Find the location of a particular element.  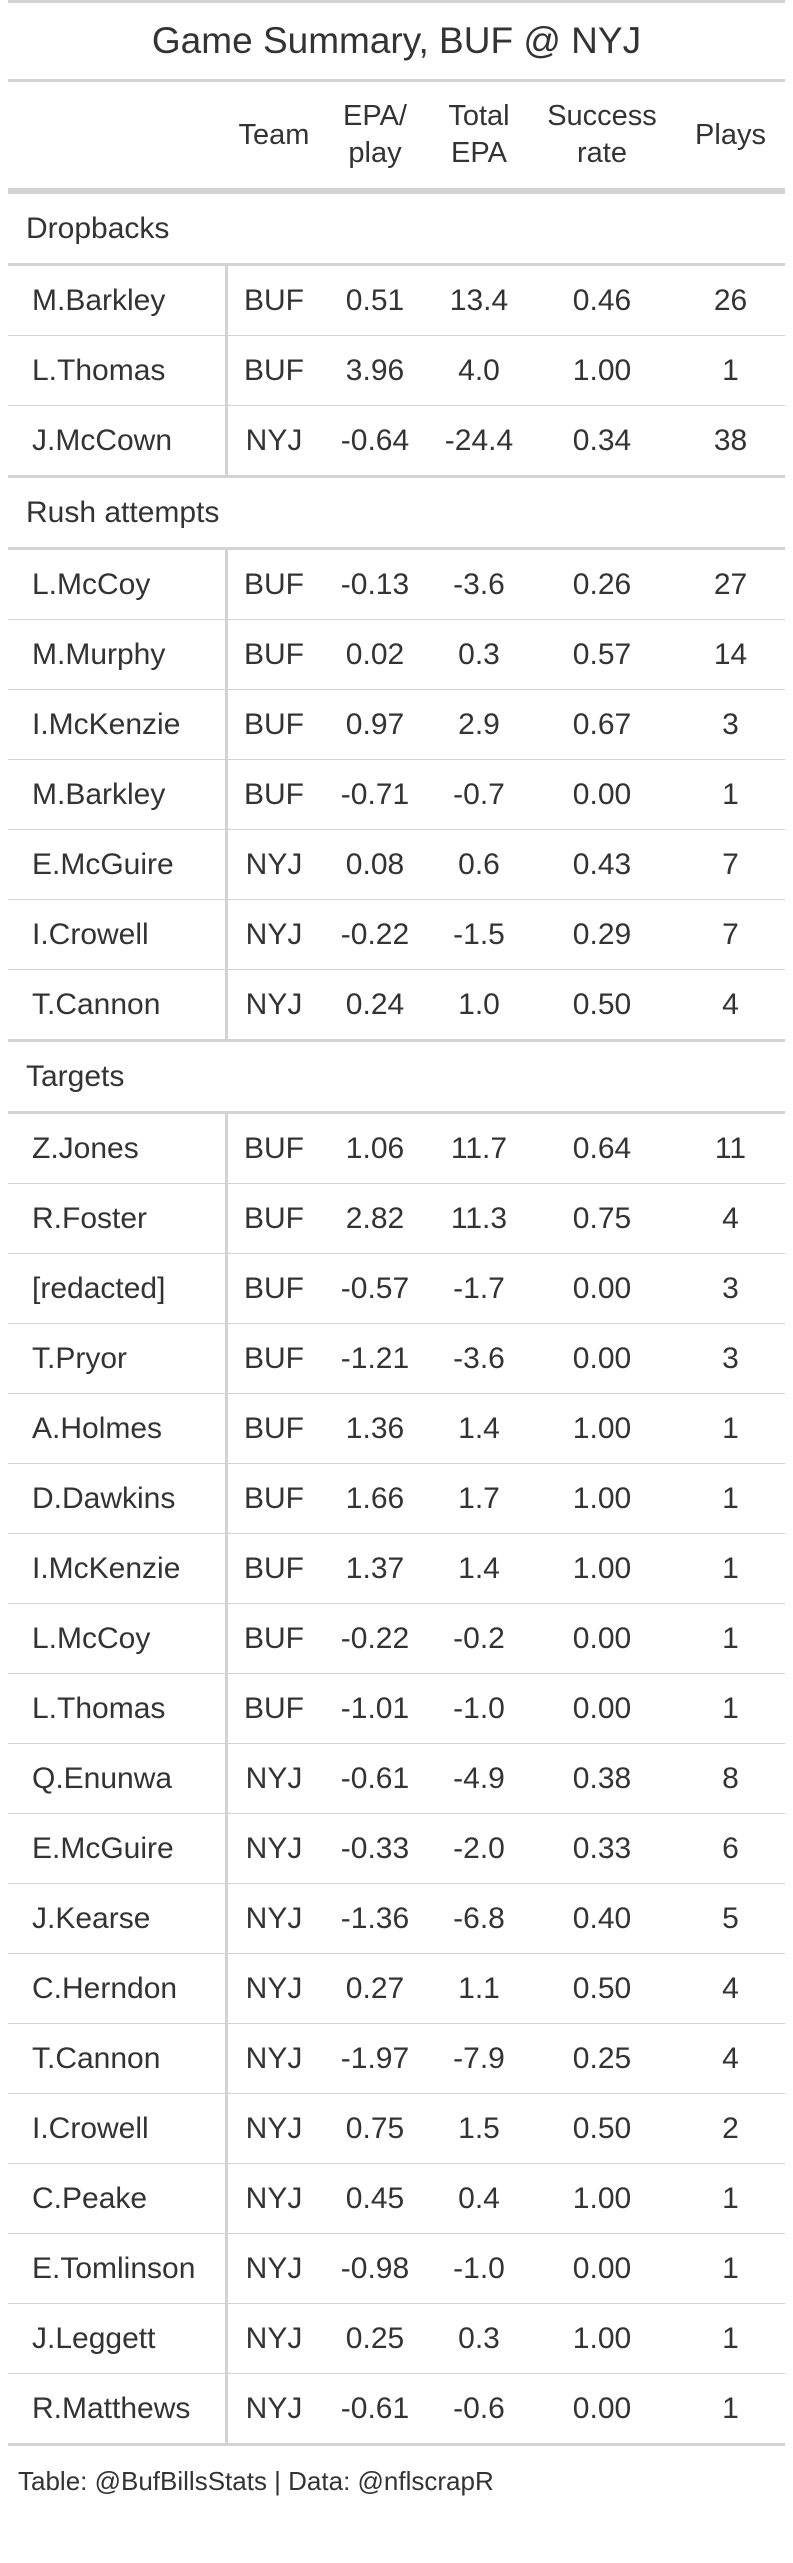

success-rate-cell: 0.50 is located at coordinates (602, 1988).